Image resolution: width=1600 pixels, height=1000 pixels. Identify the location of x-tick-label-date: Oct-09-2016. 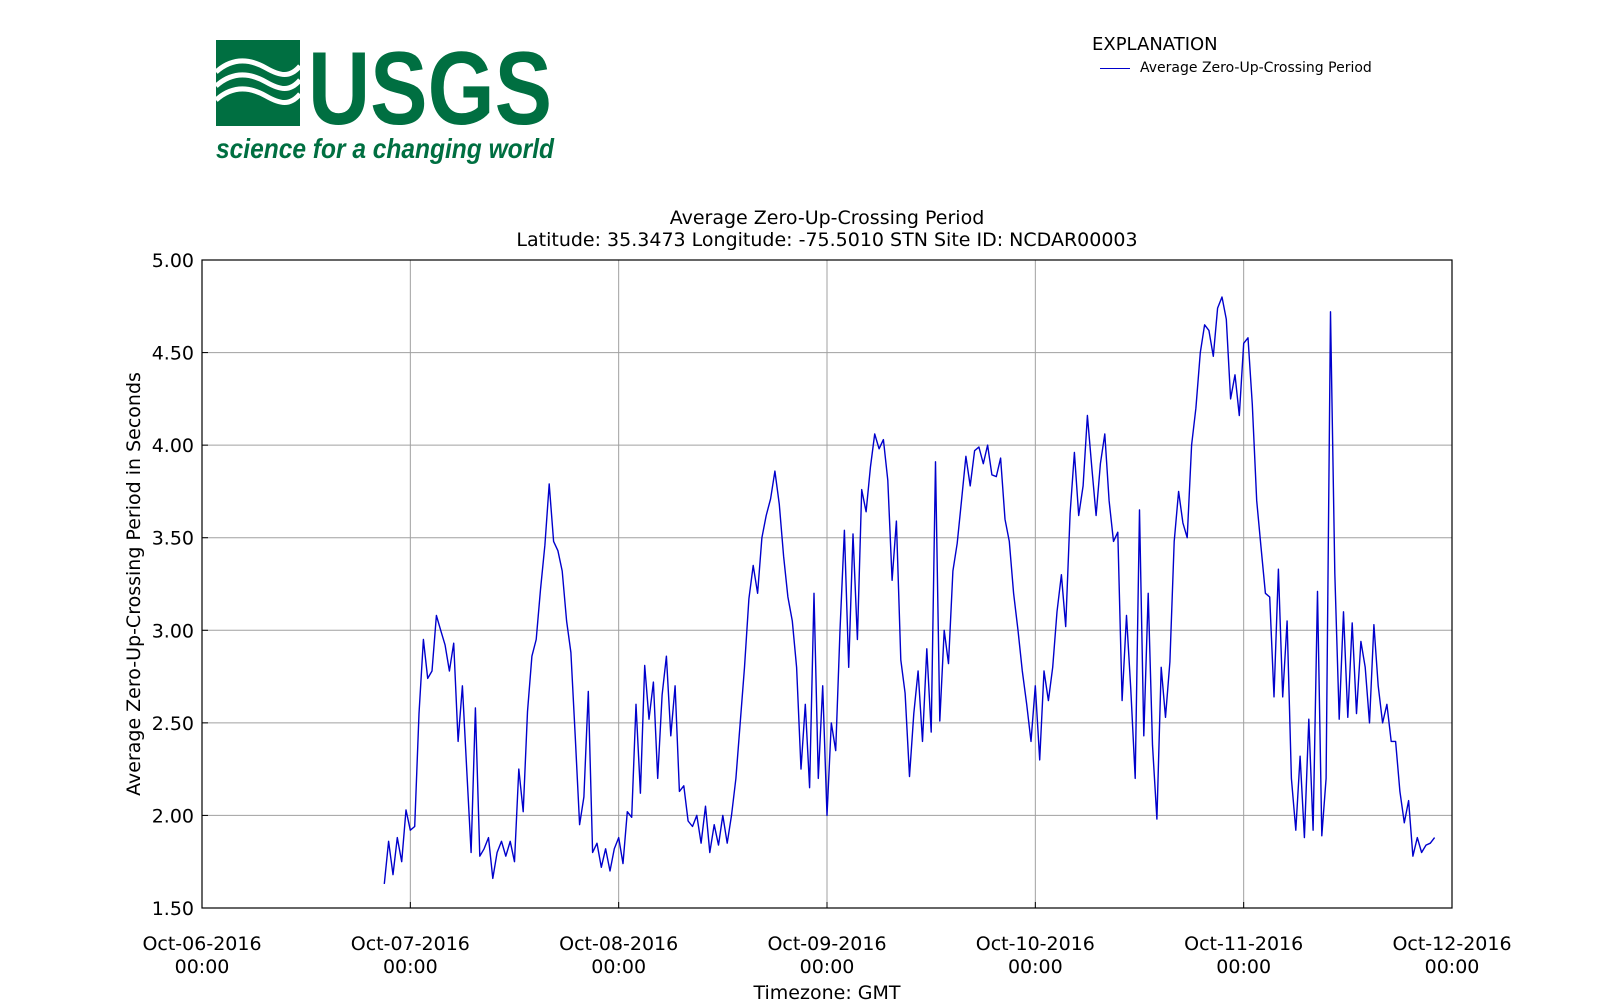
(826, 944).